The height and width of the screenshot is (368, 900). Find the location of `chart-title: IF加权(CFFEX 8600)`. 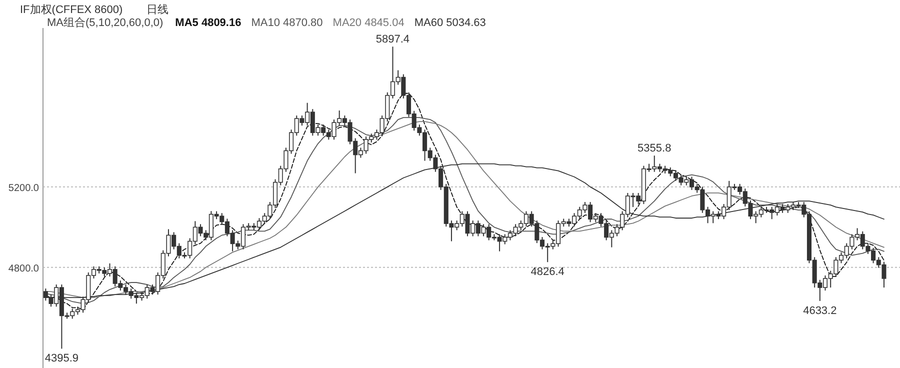

chart-title: IF加权(CFFEX 8600) is located at coordinates (71, 9).